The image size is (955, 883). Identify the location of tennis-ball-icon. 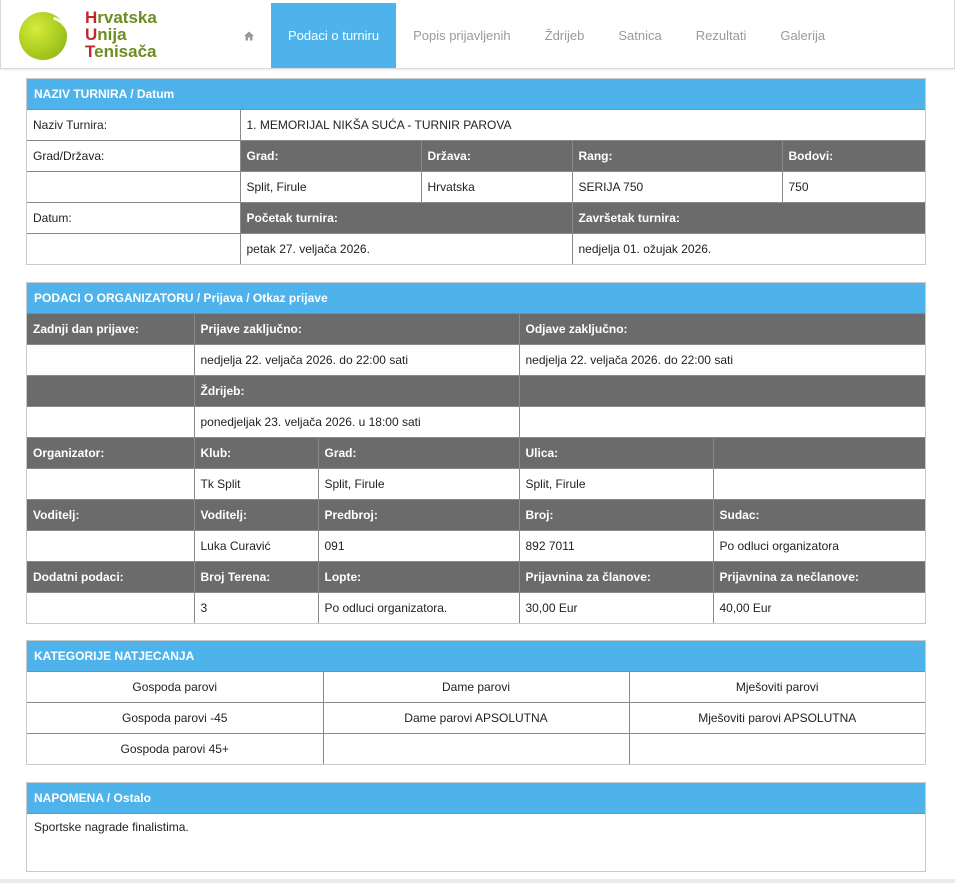
(43, 36).